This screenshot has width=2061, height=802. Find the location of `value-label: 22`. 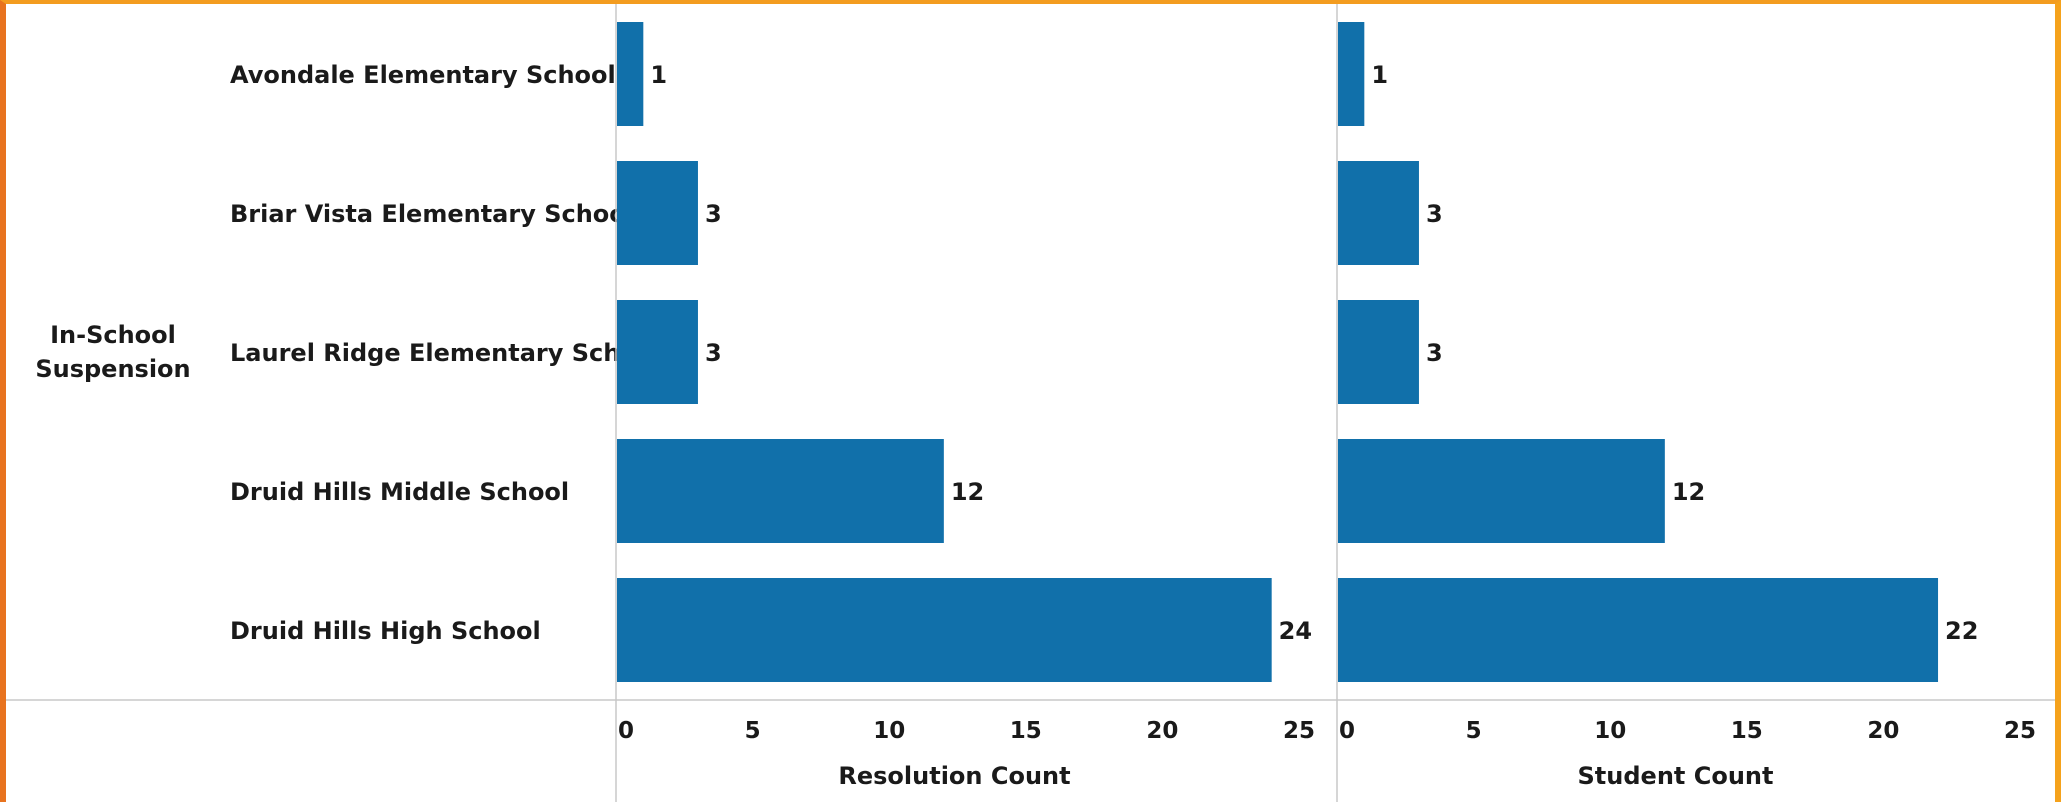

value-label: 22 is located at coordinates (1961, 631).